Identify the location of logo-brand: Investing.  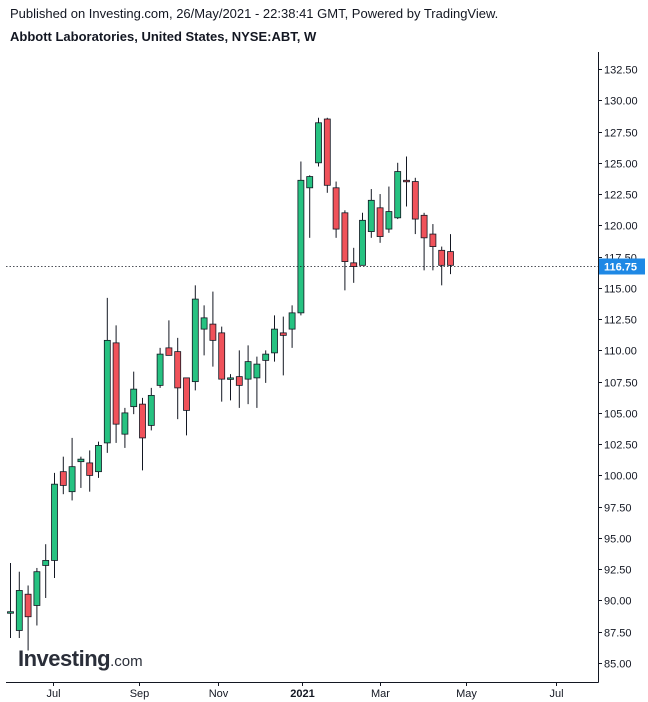
(64, 658).